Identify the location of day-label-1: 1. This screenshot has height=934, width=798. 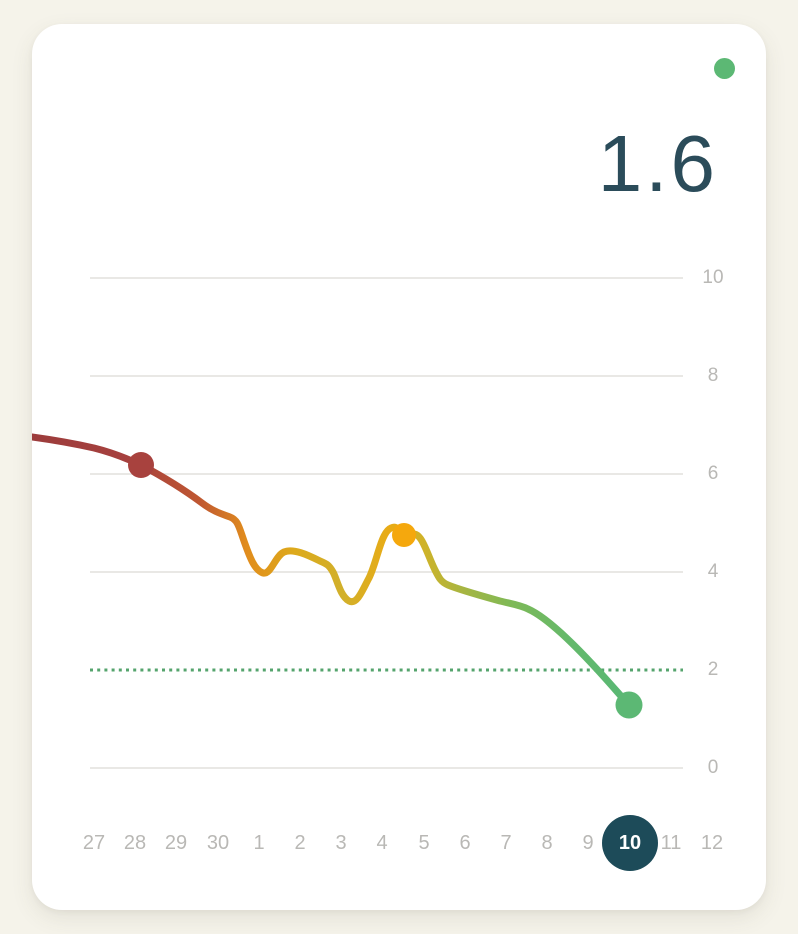
(259, 843).